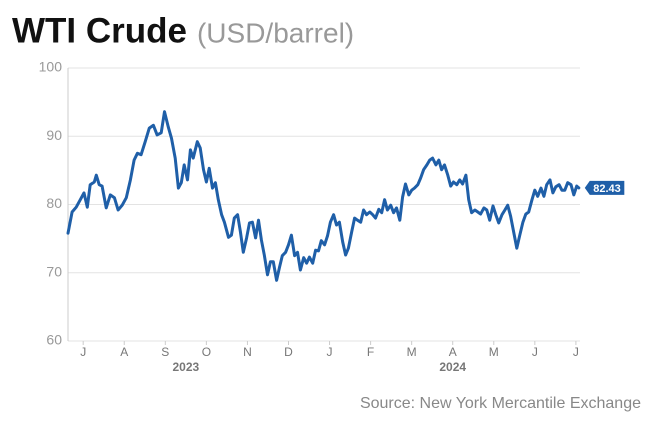  I want to click on end-label: 82.43, so click(604, 187).